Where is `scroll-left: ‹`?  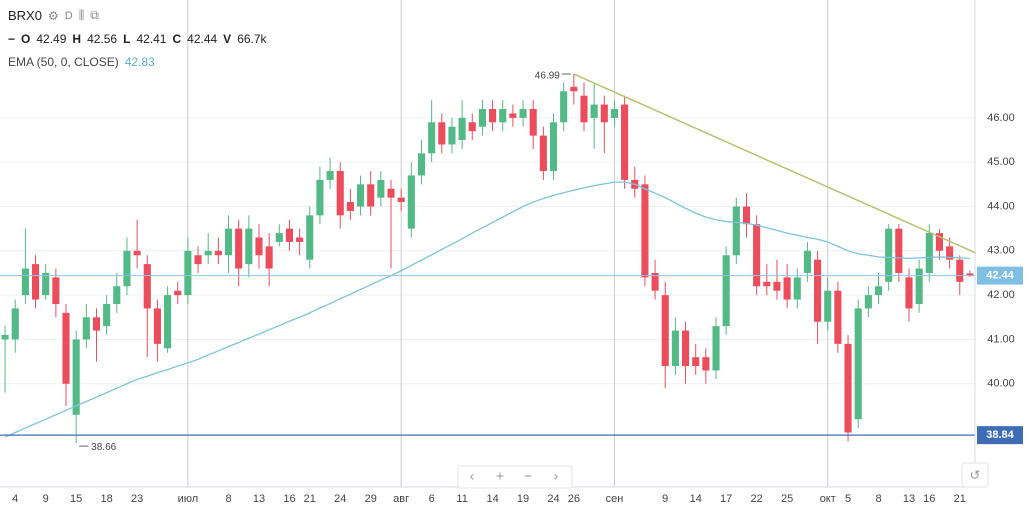 scroll-left: ‹ is located at coordinates (472, 476).